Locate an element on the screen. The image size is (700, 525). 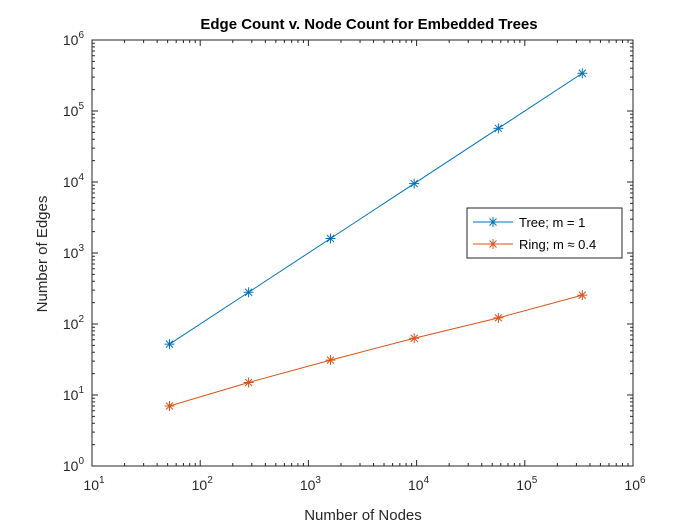
x-tick-label: 10² is located at coordinates (203, 484).